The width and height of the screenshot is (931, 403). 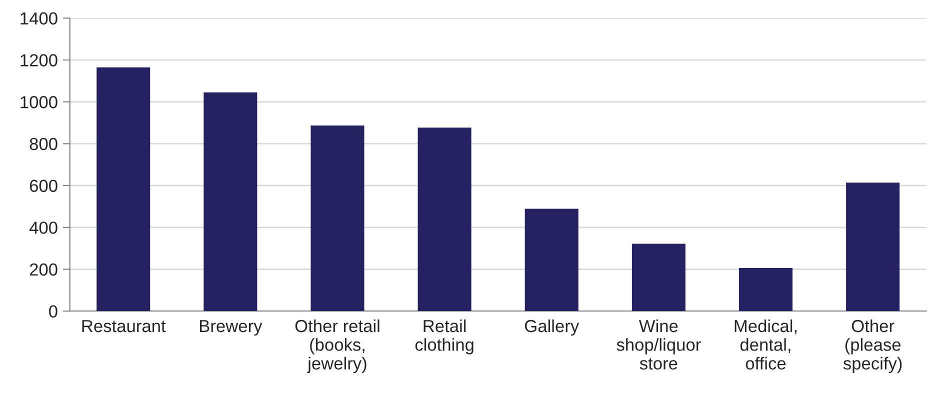 I want to click on x-tick-label: Other retail (books, jewelry), so click(x=337, y=346).